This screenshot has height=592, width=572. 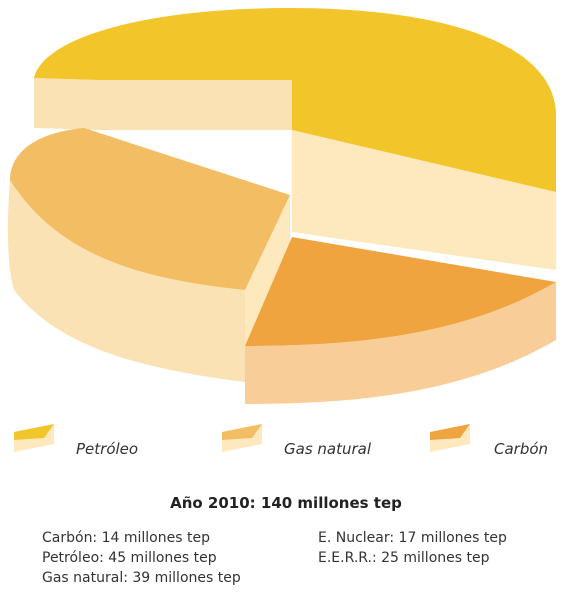 What do you see at coordinates (150, 209) in the screenshot?
I see `slice-gas-natural-top` at bounding box center [150, 209].